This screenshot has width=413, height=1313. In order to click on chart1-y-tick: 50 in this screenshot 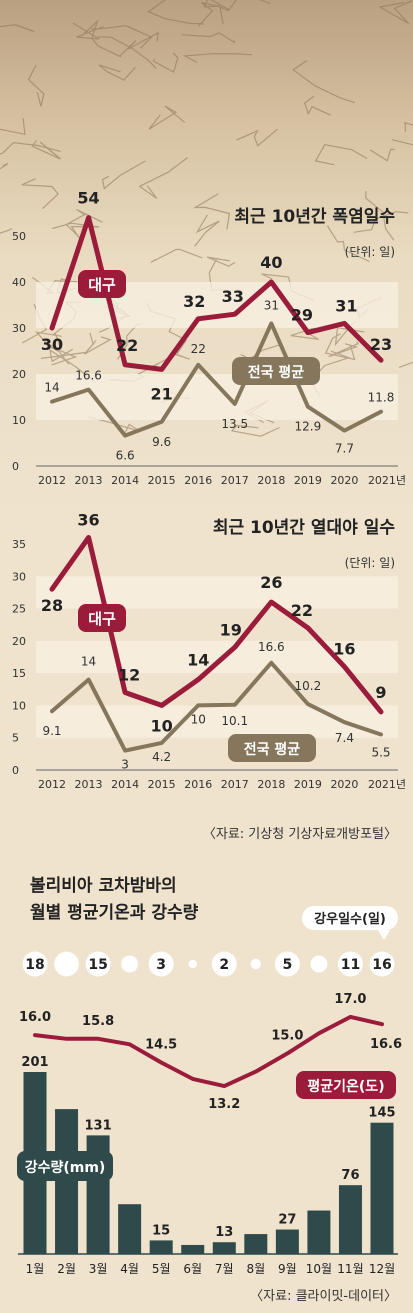, I will do `click(19, 236)`.